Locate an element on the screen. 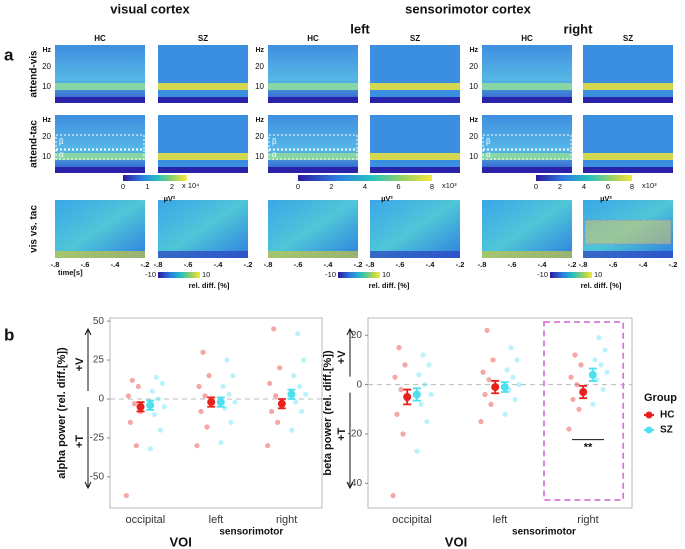 The width and height of the screenshot is (685, 549). colorbar-tick-label: 6 is located at coordinates (398, 186).